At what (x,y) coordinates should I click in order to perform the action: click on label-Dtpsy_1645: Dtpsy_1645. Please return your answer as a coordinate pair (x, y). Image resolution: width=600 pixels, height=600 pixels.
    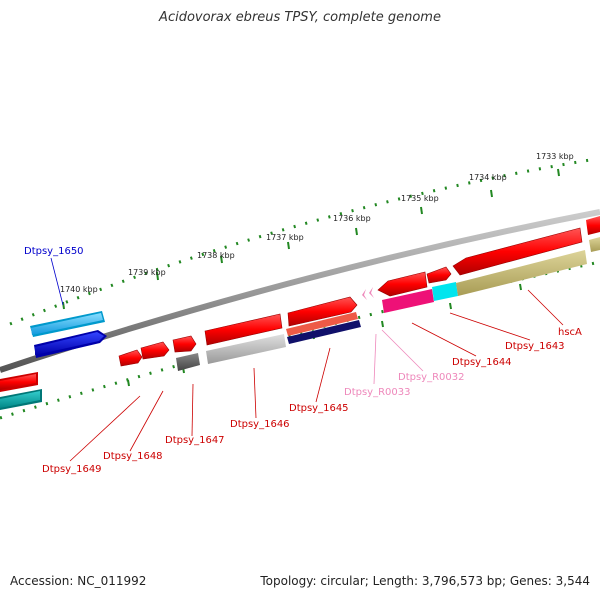
    Looking at the image, I should click on (319, 408).